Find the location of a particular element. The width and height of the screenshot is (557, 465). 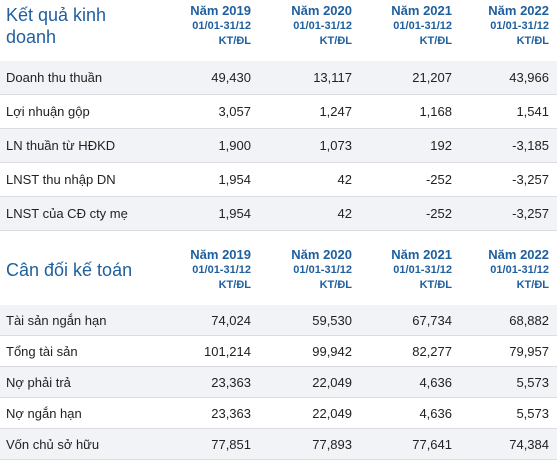

table-row: Nợ ngắn hạn 23,363 22,049 4,636 5,573 is located at coordinates (278, 413).